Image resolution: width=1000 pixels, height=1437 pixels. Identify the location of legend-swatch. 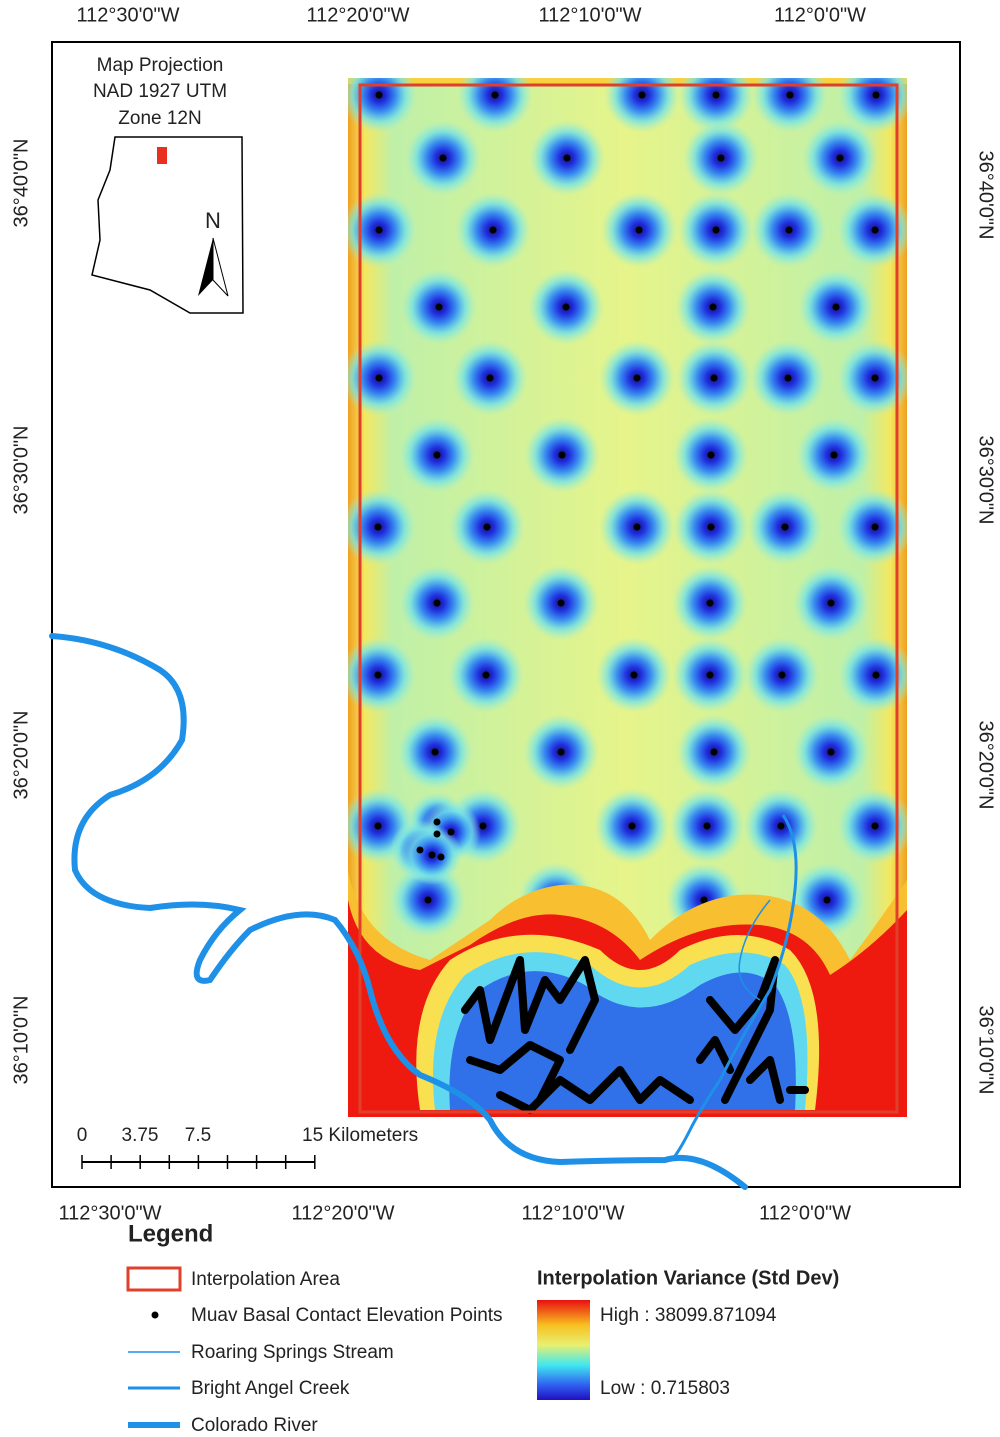
(154, 1279).